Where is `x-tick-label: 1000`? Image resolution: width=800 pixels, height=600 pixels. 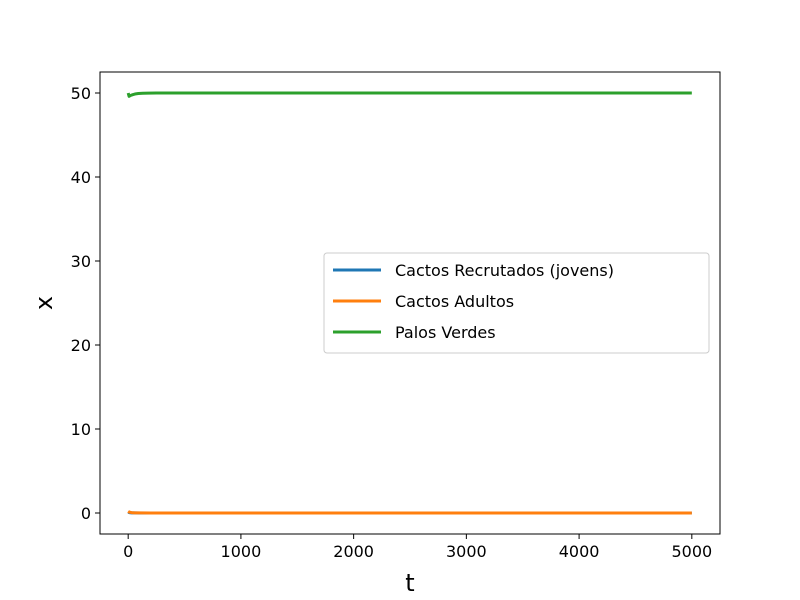
x-tick-label: 1000 is located at coordinates (241, 551).